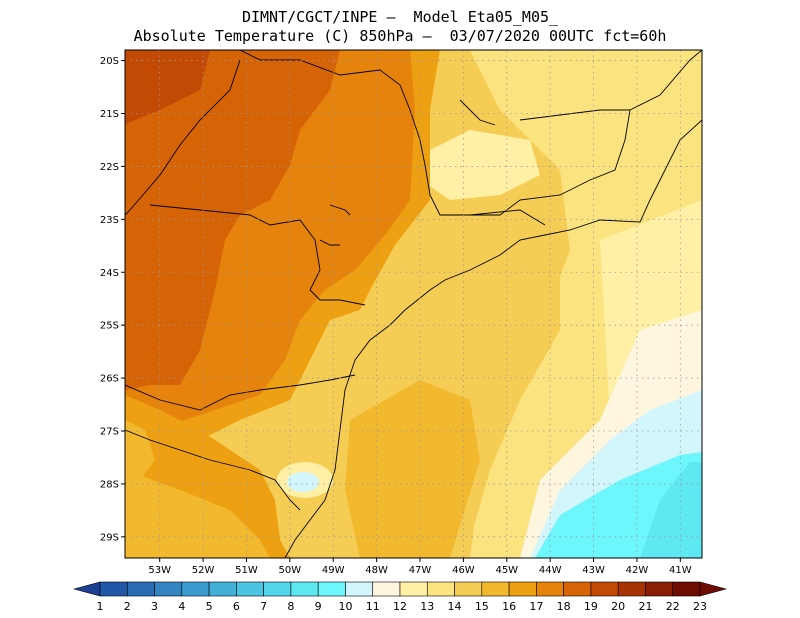  Describe the element at coordinates (333, 570) in the screenshot. I see `lon-label: 49W` at that location.